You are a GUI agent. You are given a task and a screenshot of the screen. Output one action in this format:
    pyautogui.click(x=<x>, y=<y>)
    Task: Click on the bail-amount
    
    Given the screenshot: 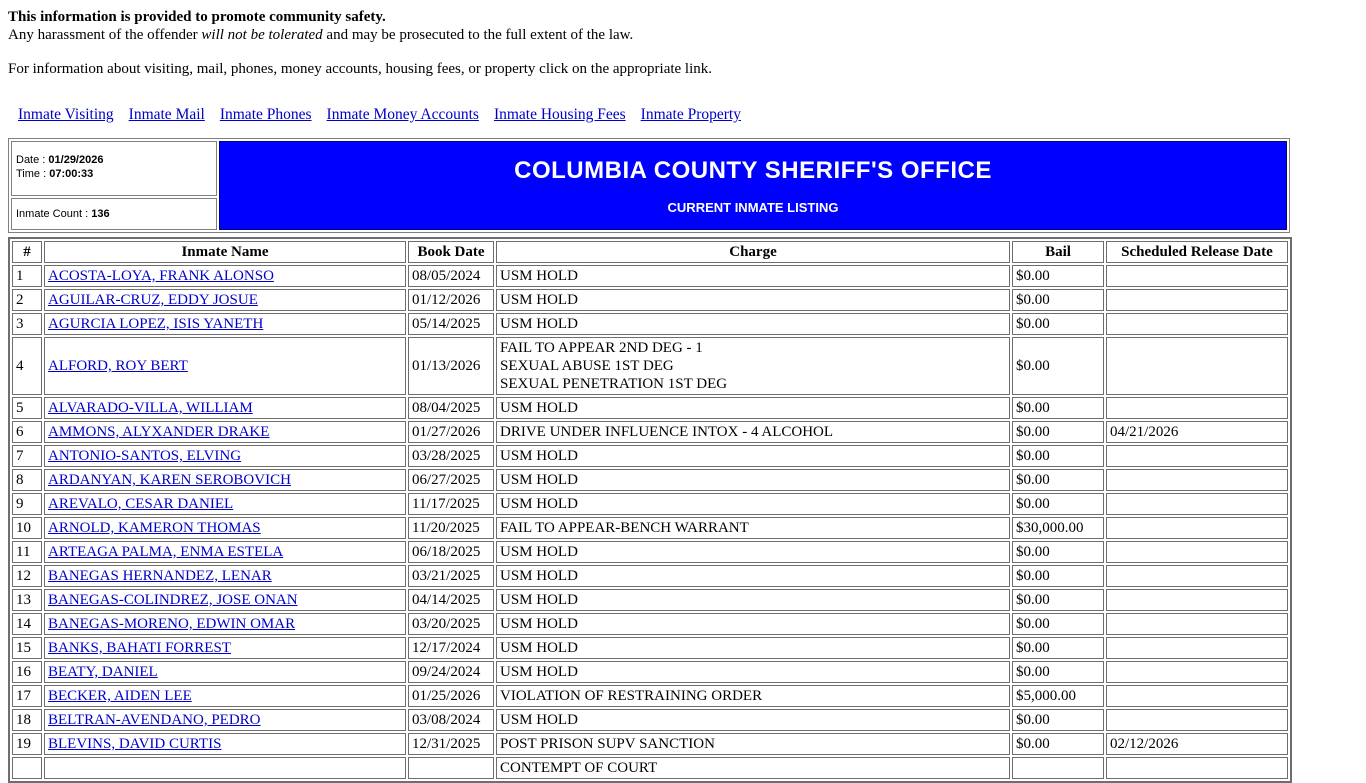 What is the action you would take?
    pyautogui.click(x=1058, y=768)
    